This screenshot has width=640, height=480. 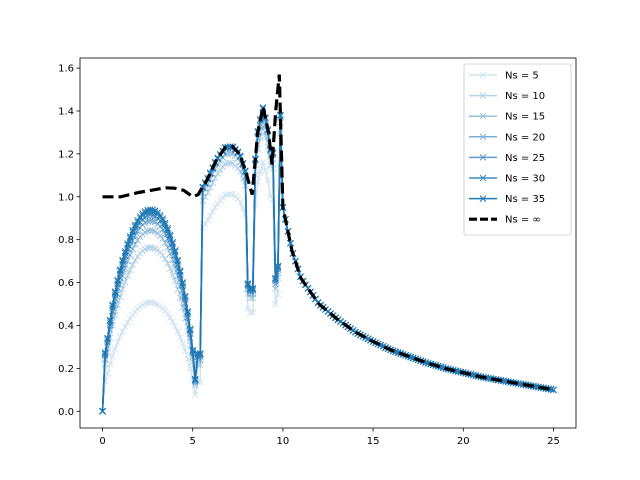 I want to click on y-tick-label: 1.0, so click(x=66, y=197).